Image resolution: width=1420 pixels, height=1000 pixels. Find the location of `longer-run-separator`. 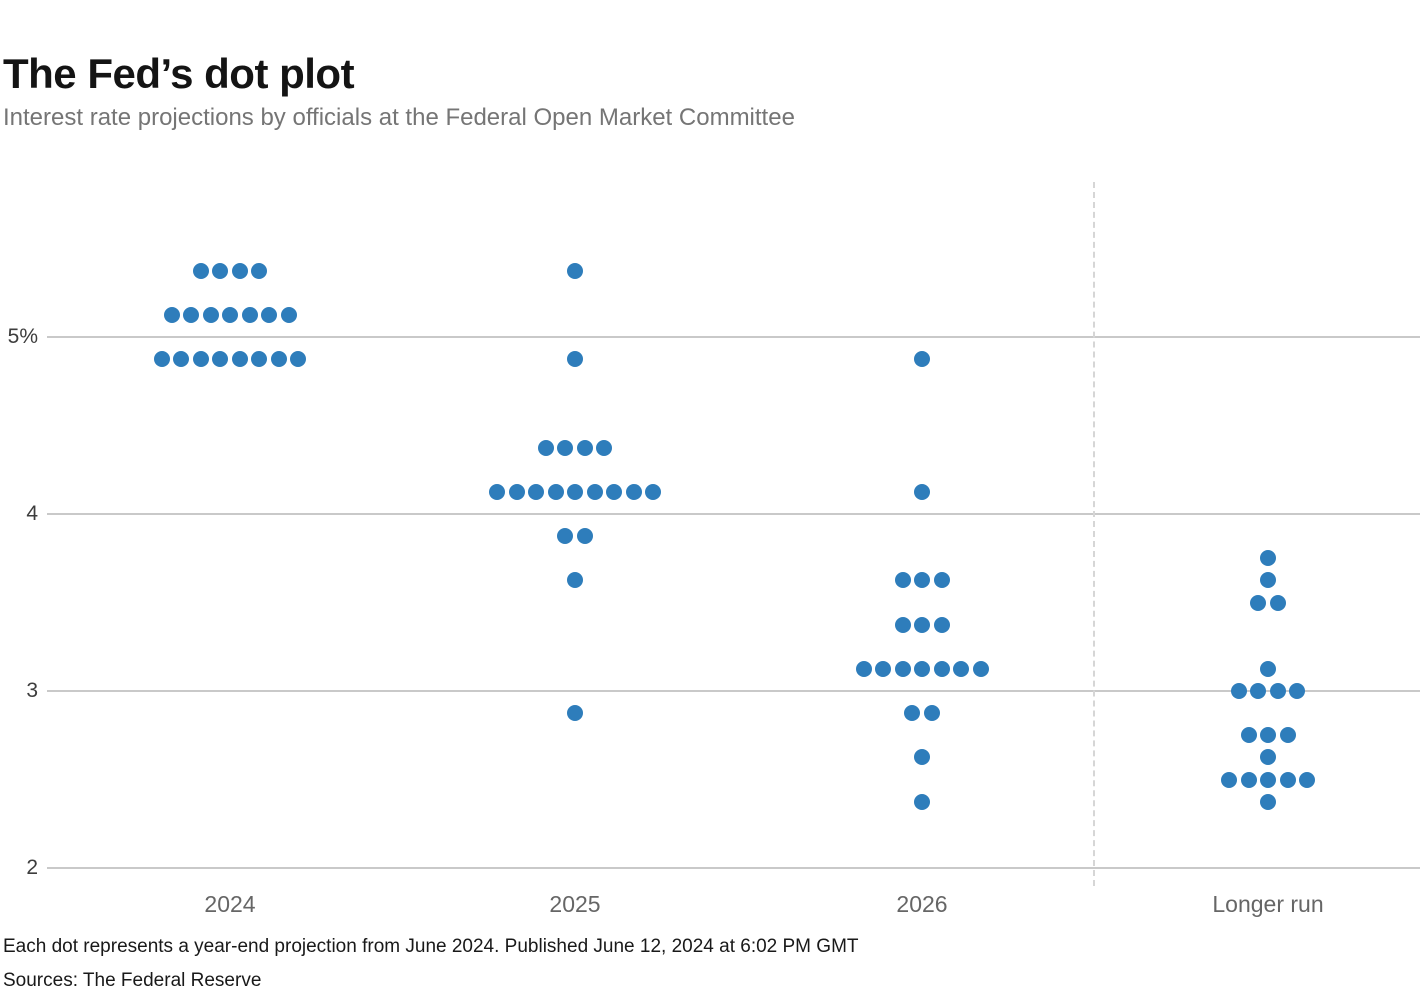

longer-run-separator is located at coordinates (1094, 534).